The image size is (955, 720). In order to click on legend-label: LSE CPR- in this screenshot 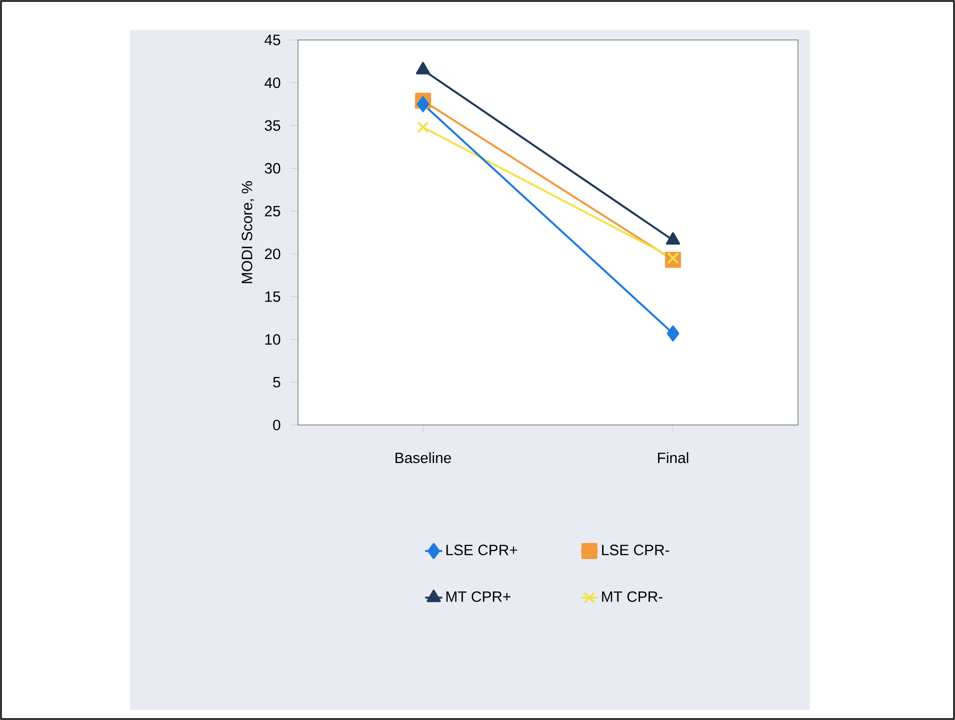, I will do `click(636, 550)`.